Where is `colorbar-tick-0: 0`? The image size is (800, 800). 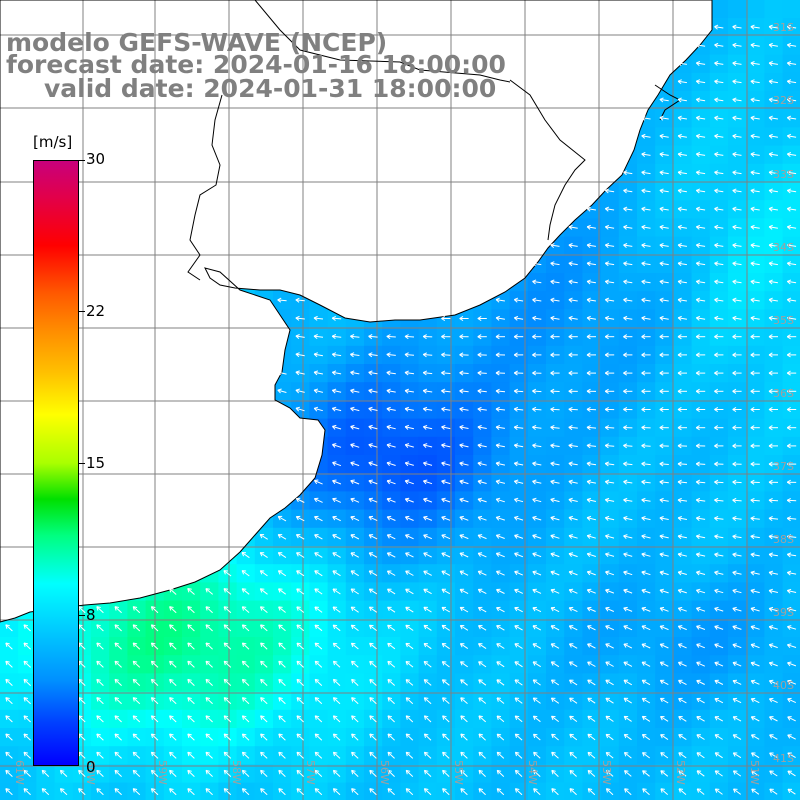
colorbar-tick-0: 0 is located at coordinates (91, 767).